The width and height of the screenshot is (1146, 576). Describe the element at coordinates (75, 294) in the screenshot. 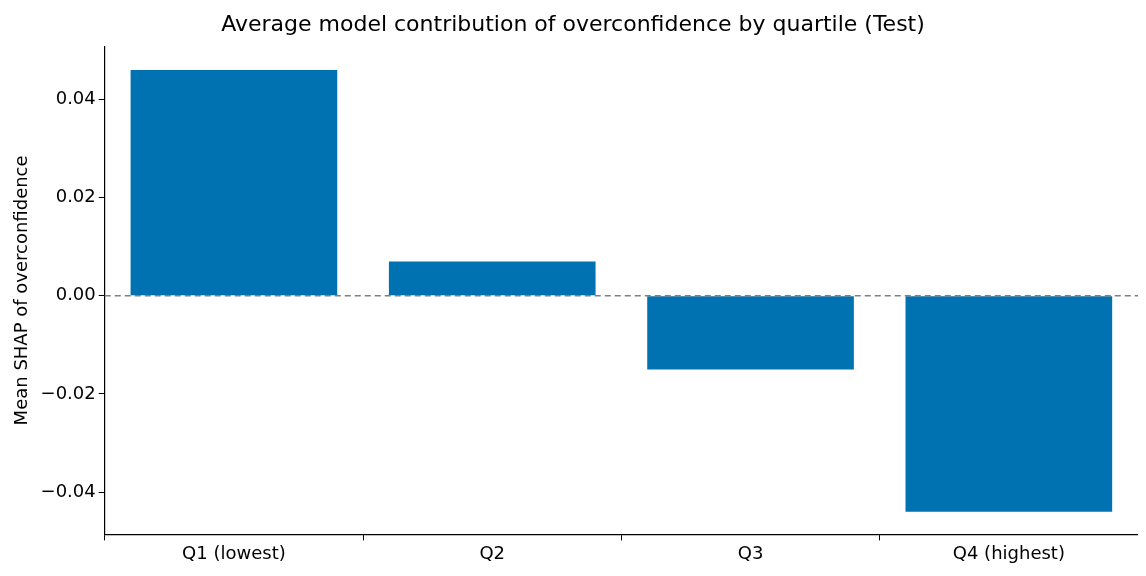

I see `y-tick-label: 0.00` at that location.